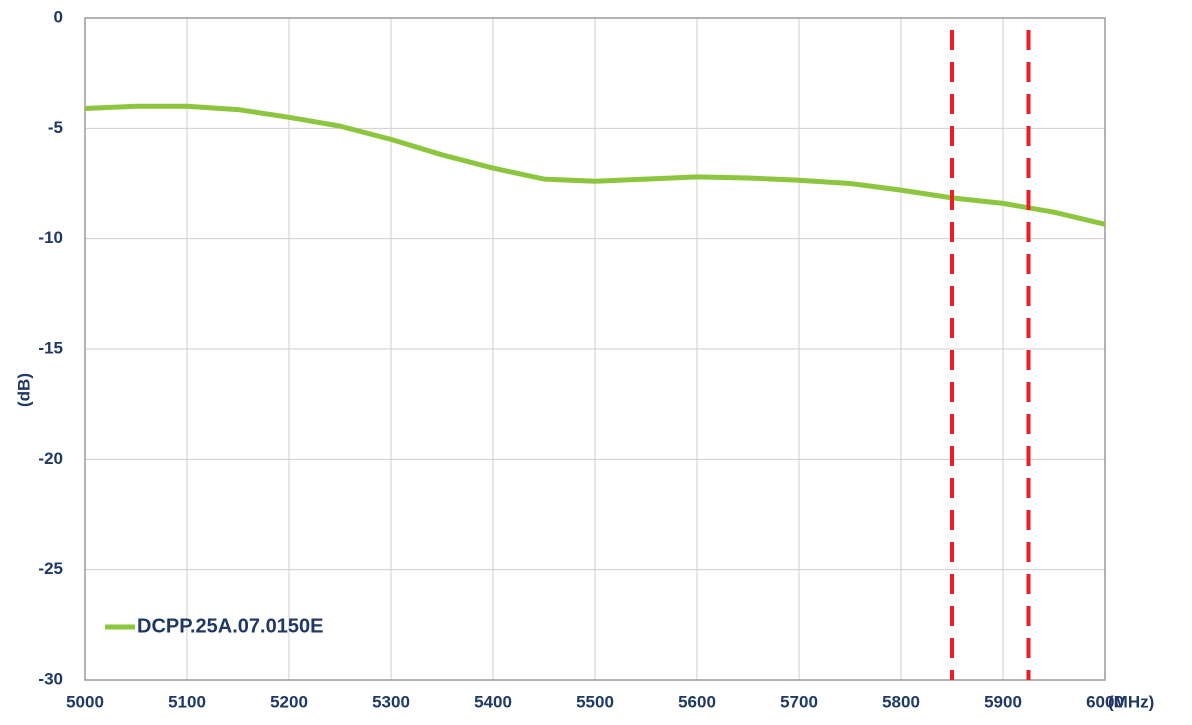 The width and height of the screenshot is (1192, 725). Describe the element at coordinates (1131, 701) in the screenshot. I see `x-axis-label: (MHz)` at that location.